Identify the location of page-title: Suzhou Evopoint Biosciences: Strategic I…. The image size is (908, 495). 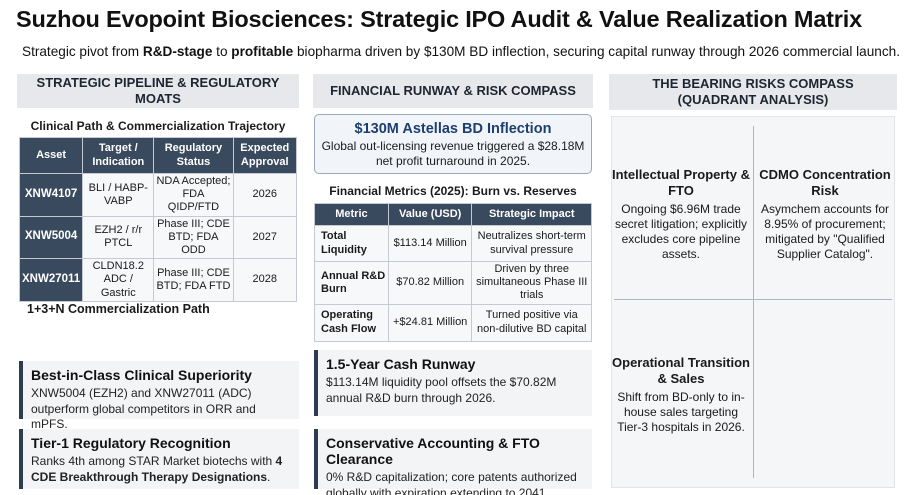
(439, 19).